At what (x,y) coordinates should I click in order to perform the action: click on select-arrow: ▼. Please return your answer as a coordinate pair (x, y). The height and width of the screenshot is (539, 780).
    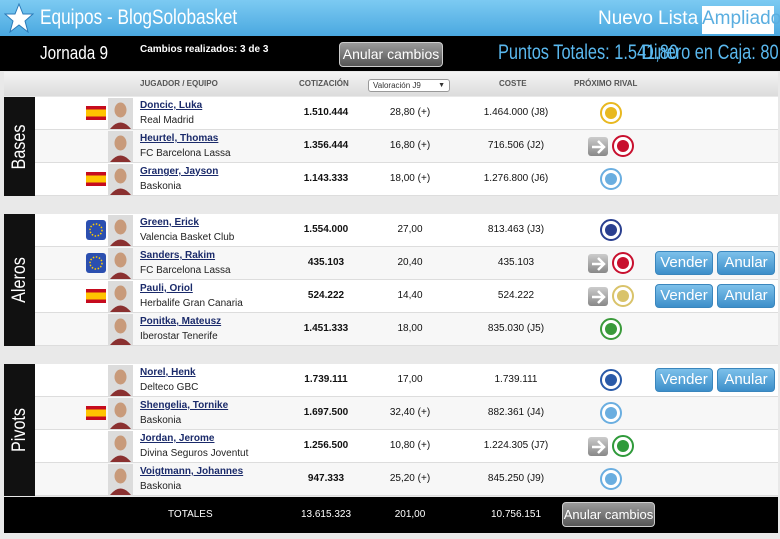
    Looking at the image, I should click on (441, 85).